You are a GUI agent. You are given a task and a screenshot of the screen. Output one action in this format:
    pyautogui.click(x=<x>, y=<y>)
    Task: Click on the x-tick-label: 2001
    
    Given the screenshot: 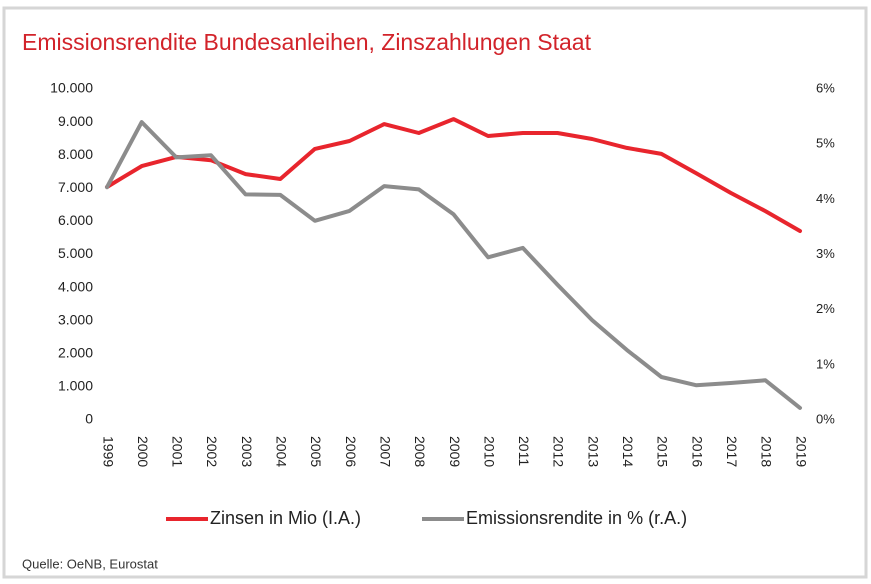 What is the action you would take?
    pyautogui.click(x=178, y=451)
    